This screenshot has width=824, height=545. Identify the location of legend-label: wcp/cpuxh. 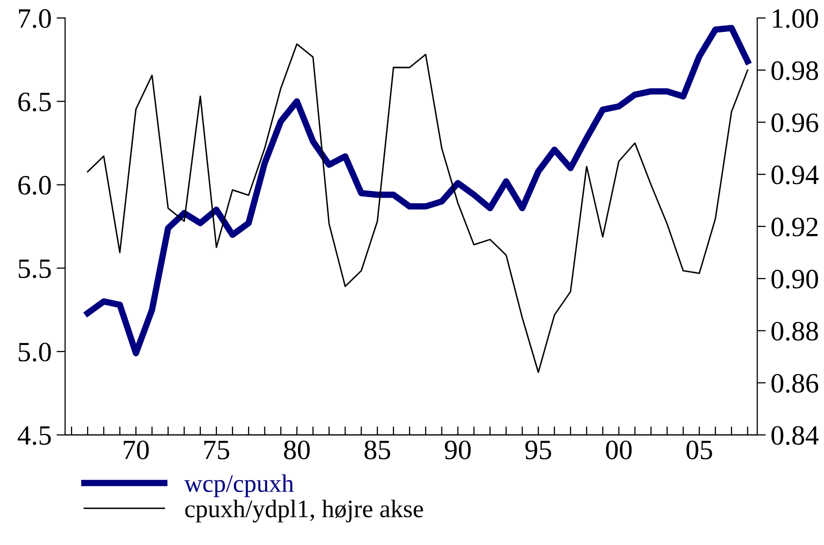
(239, 486).